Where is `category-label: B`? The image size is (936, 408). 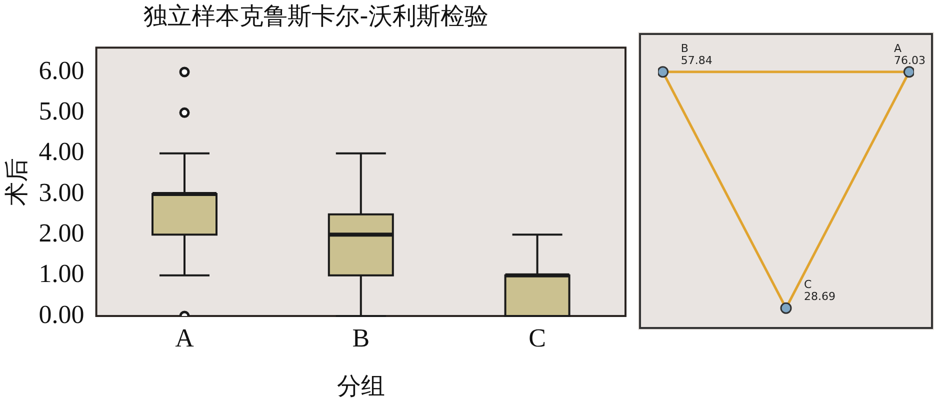 category-label: B is located at coordinates (684, 48).